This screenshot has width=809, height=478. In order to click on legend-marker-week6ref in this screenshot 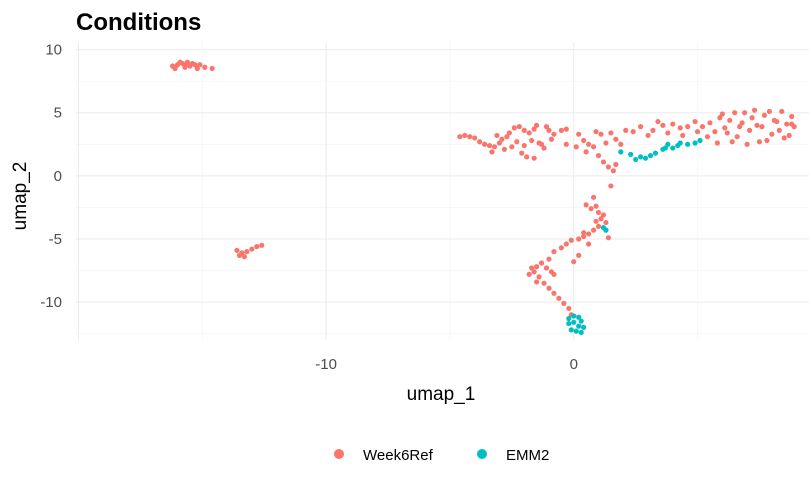, I will do `click(339, 454)`.